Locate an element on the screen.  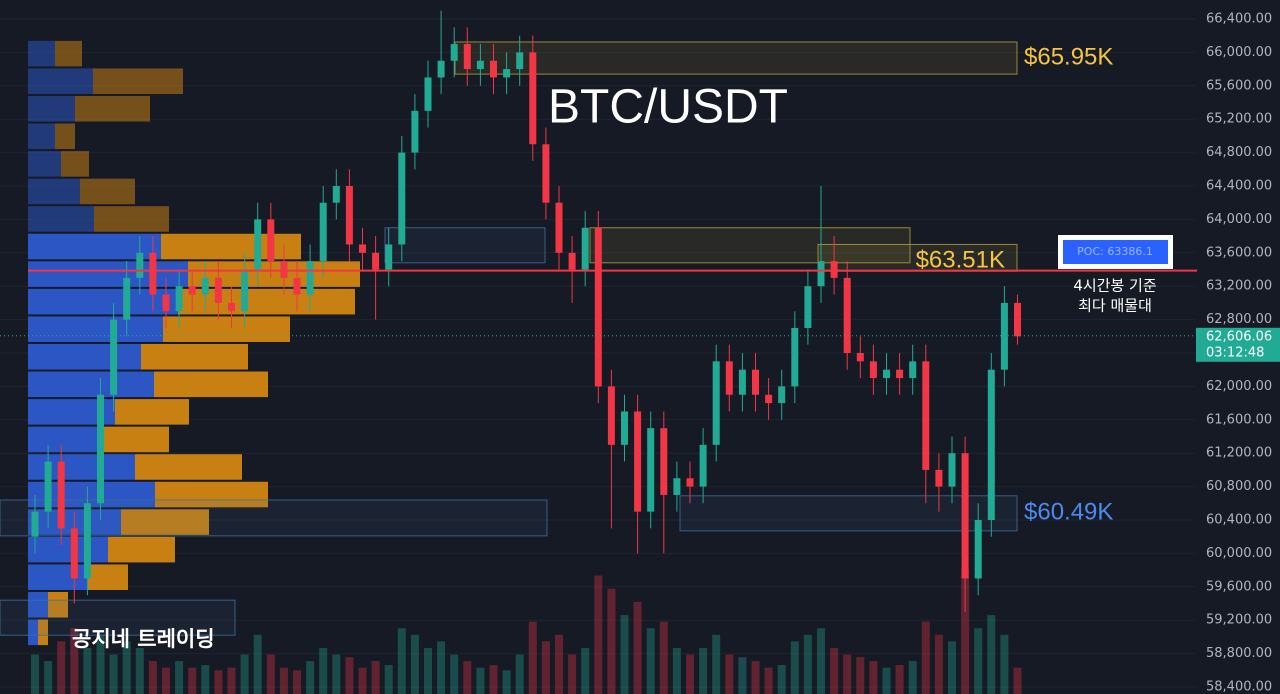
y-tick-label: 60,000.00 is located at coordinates (1239, 553).